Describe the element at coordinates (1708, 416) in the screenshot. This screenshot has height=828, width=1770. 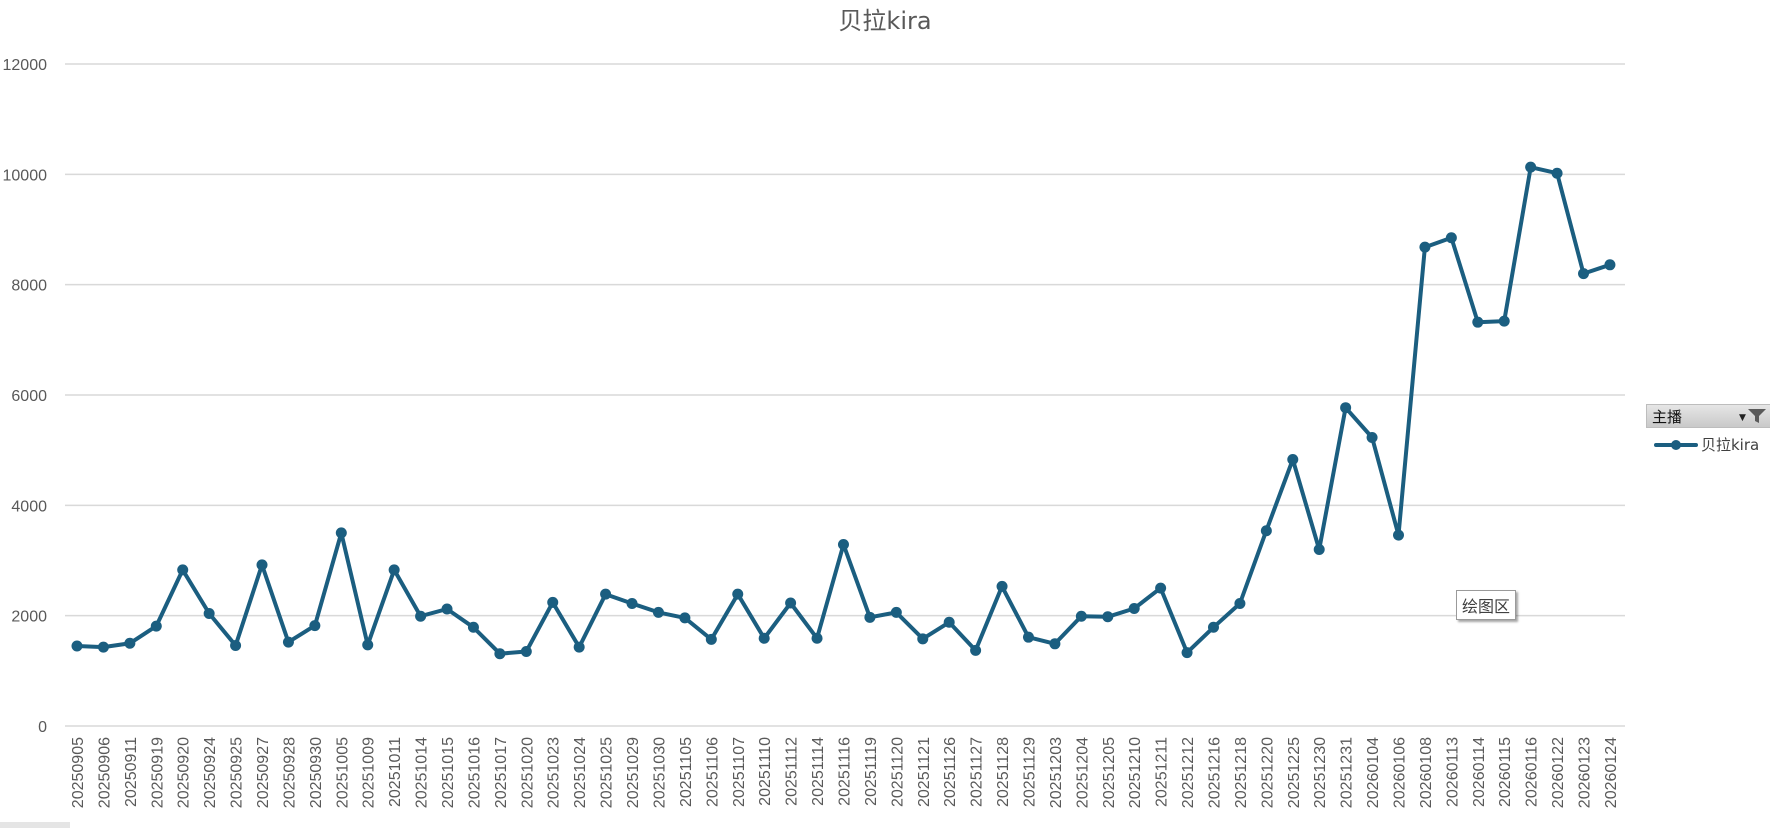
I see `legend-field-button: 主播 ▼` at that location.